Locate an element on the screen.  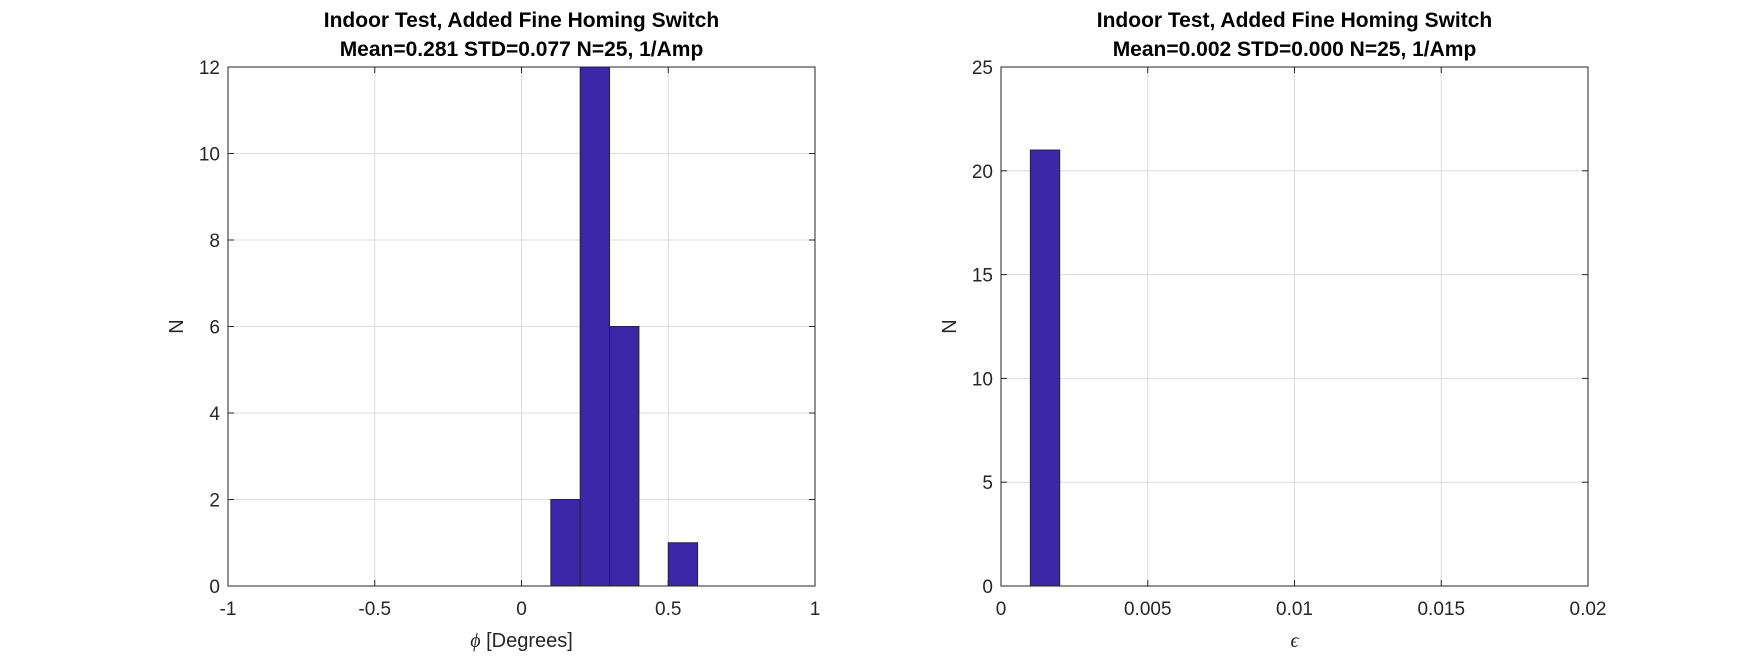
x-tick-label: 0.5 is located at coordinates (668, 609).